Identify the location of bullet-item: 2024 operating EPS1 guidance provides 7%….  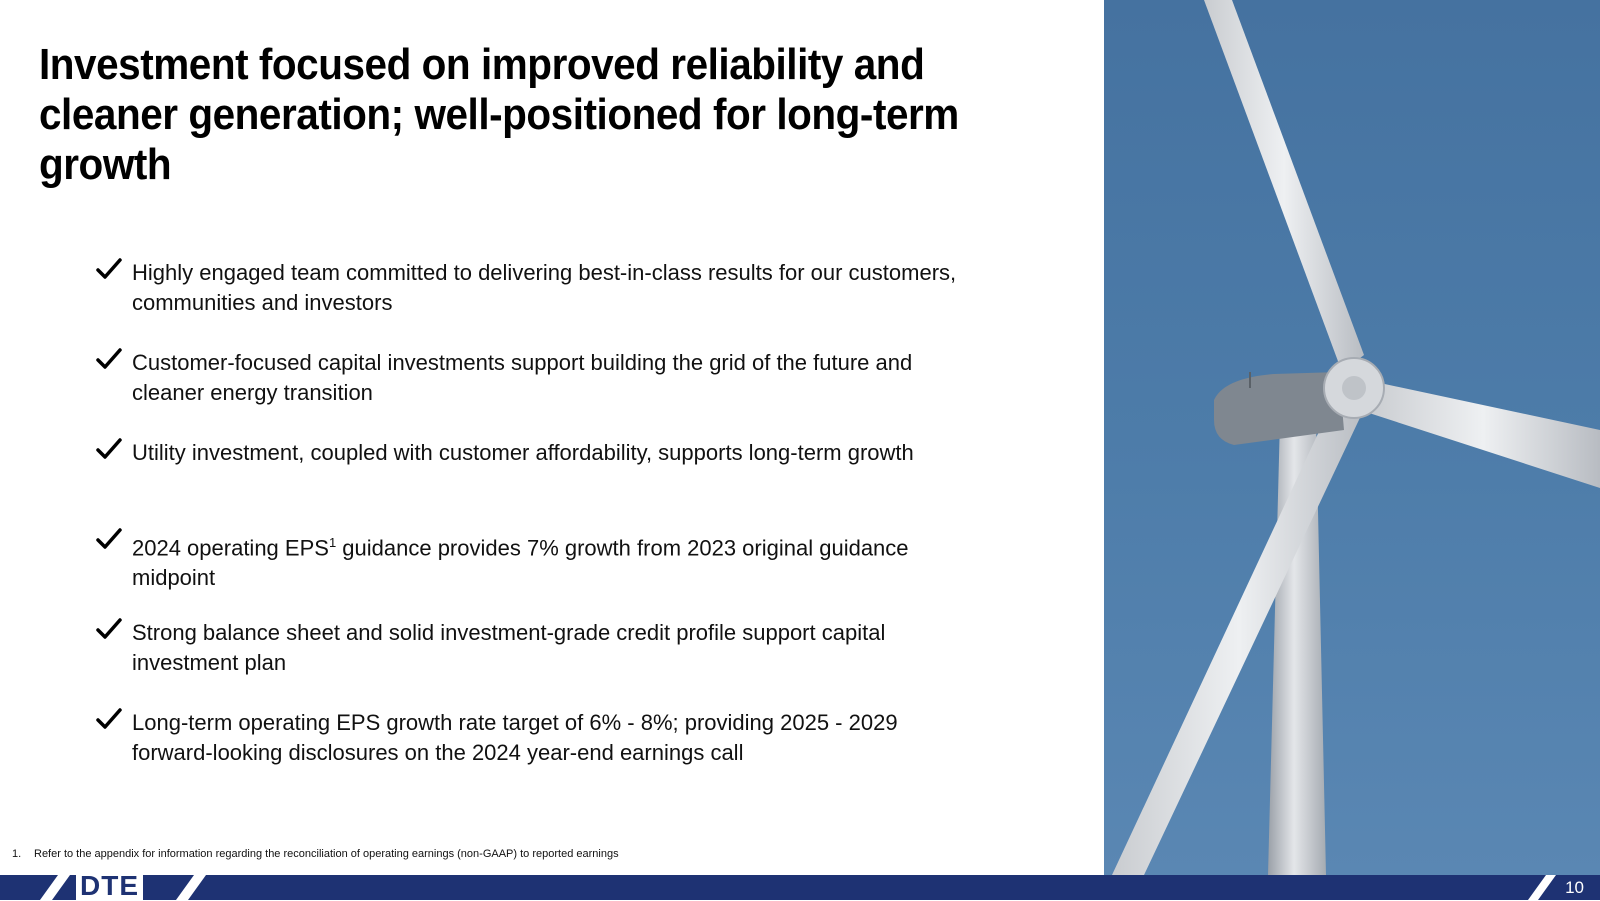
(536, 573).